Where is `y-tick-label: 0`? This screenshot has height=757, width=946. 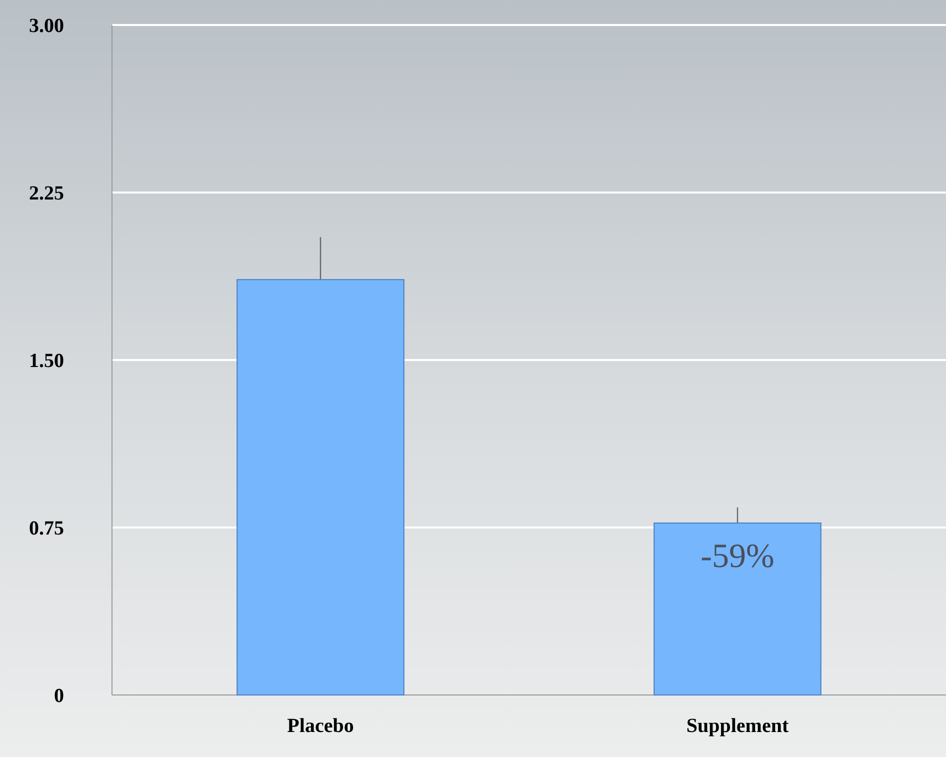
y-tick-label: 0 is located at coordinates (59, 696).